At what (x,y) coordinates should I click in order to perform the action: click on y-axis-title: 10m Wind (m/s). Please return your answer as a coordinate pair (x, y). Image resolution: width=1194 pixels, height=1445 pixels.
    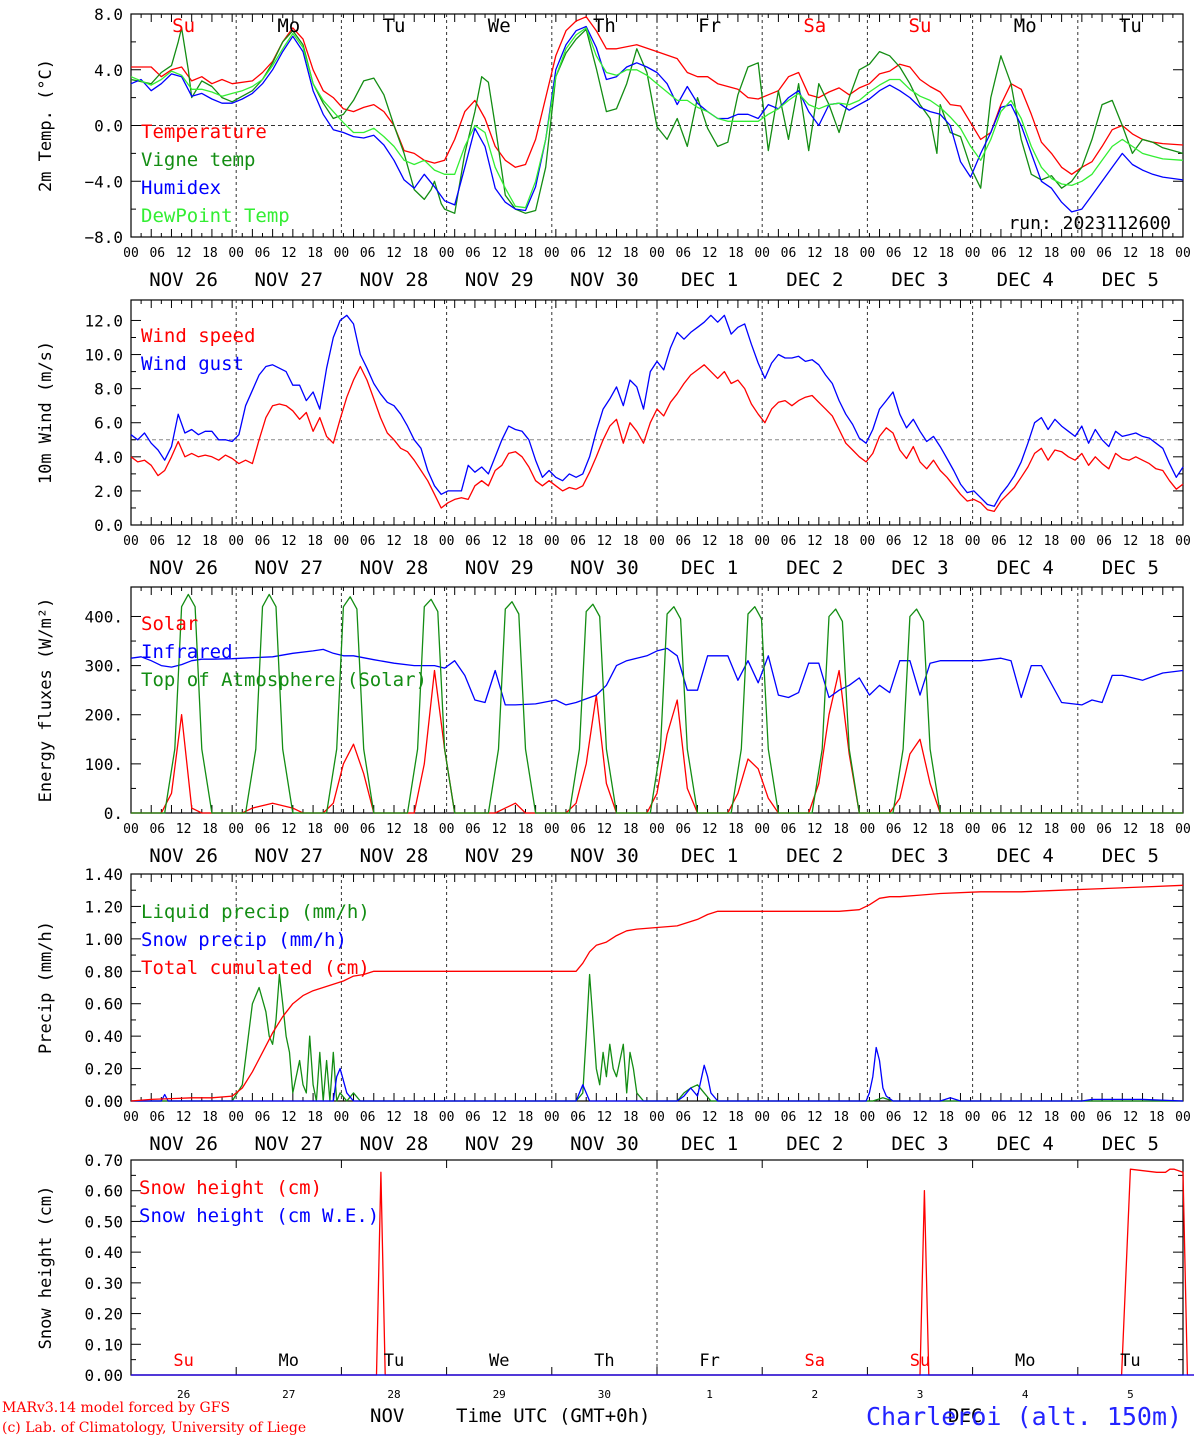
    Looking at the image, I should click on (46, 412).